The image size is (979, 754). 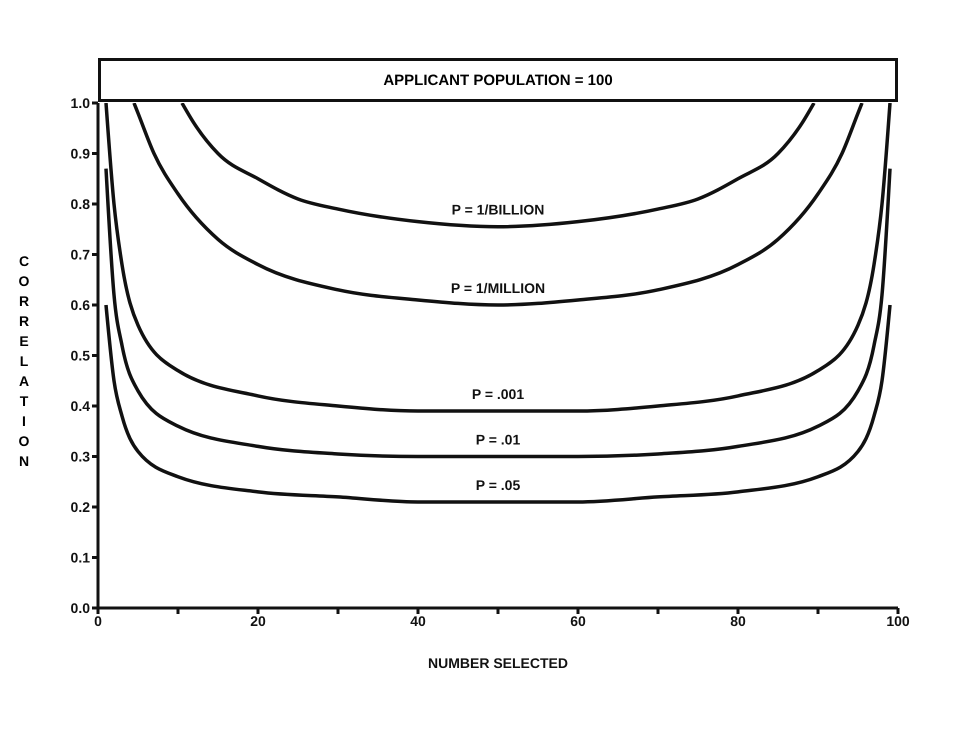 I want to click on chart-title: APPLICANT POPULATION = 100, so click(x=498, y=80).